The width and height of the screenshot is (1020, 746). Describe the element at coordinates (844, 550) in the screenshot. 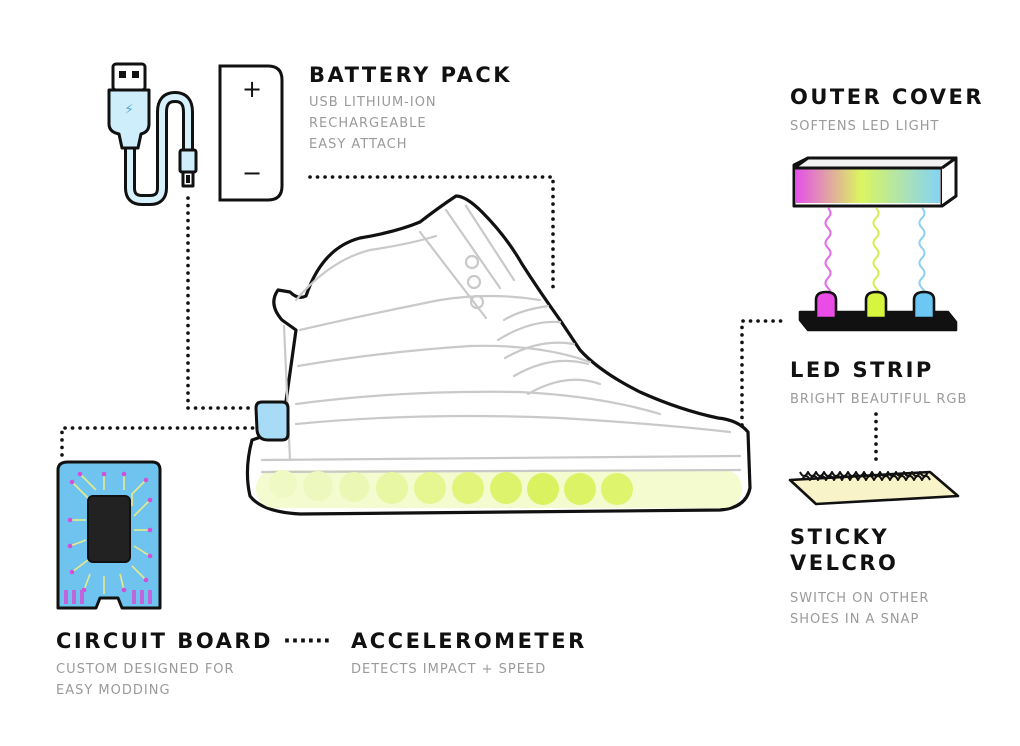

I see `sticky-velcro-title: STICKY VELCRO` at that location.